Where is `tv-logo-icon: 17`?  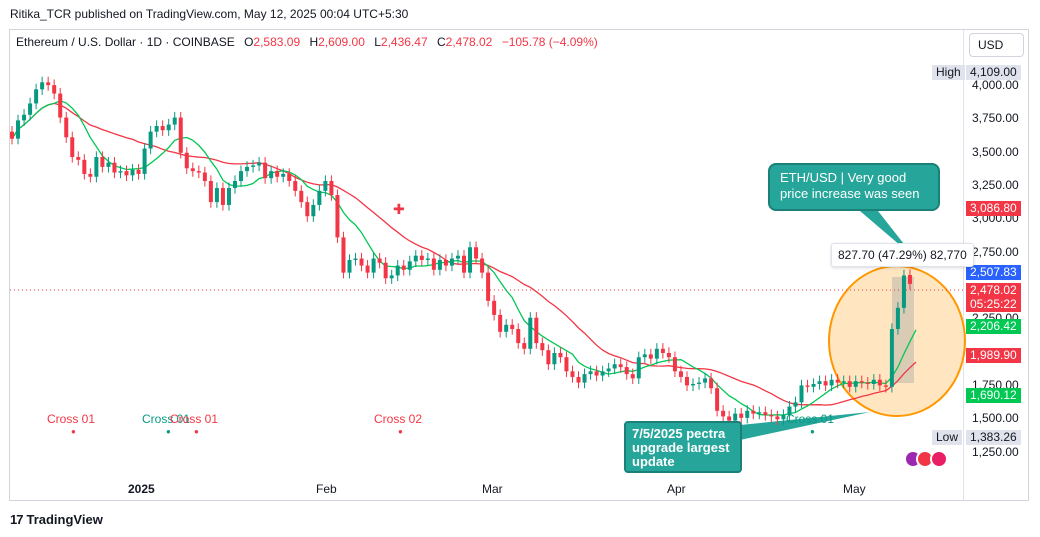 tv-logo-icon: 17 is located at coordinates (17, 519).